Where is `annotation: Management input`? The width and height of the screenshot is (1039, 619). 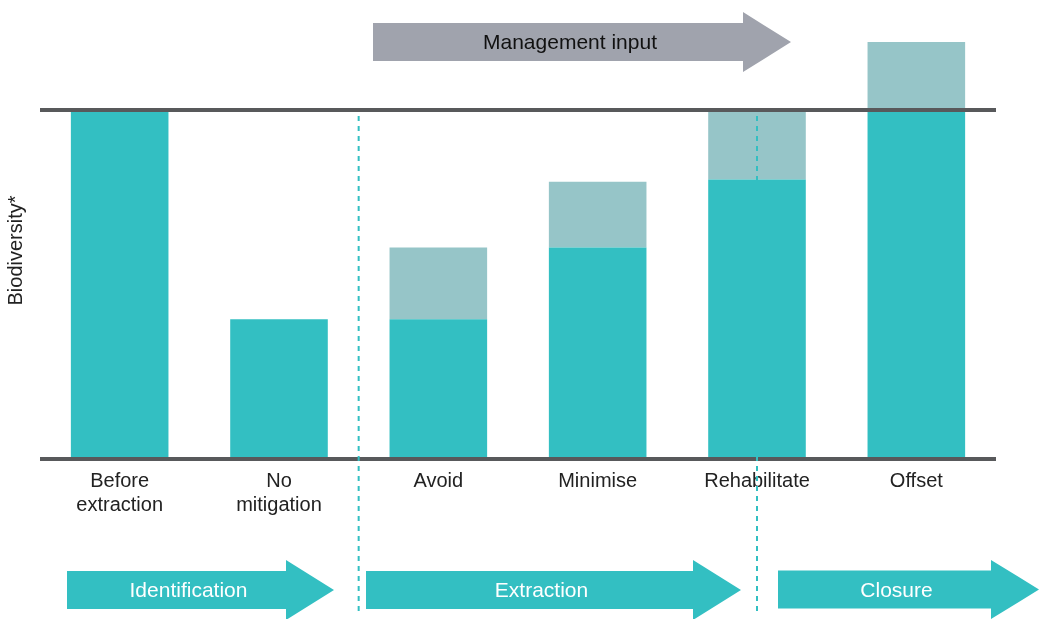 annotation: Management input is located at coordinates (570, 42).